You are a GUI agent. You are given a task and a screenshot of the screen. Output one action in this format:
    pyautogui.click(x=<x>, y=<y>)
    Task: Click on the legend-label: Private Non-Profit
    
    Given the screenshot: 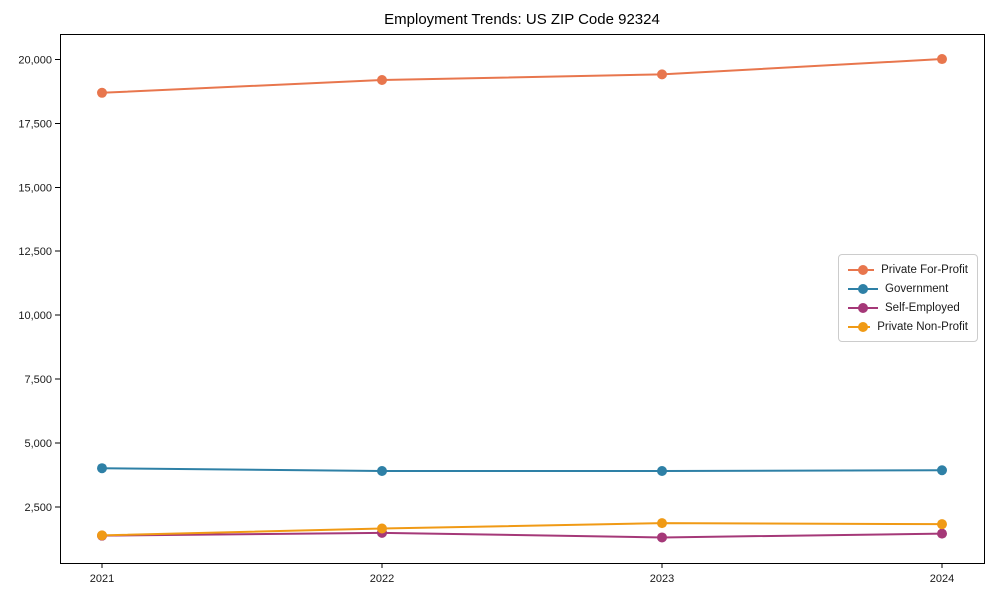 What is the action you would take?
    pyautogui.click(x=922, y=326)
    